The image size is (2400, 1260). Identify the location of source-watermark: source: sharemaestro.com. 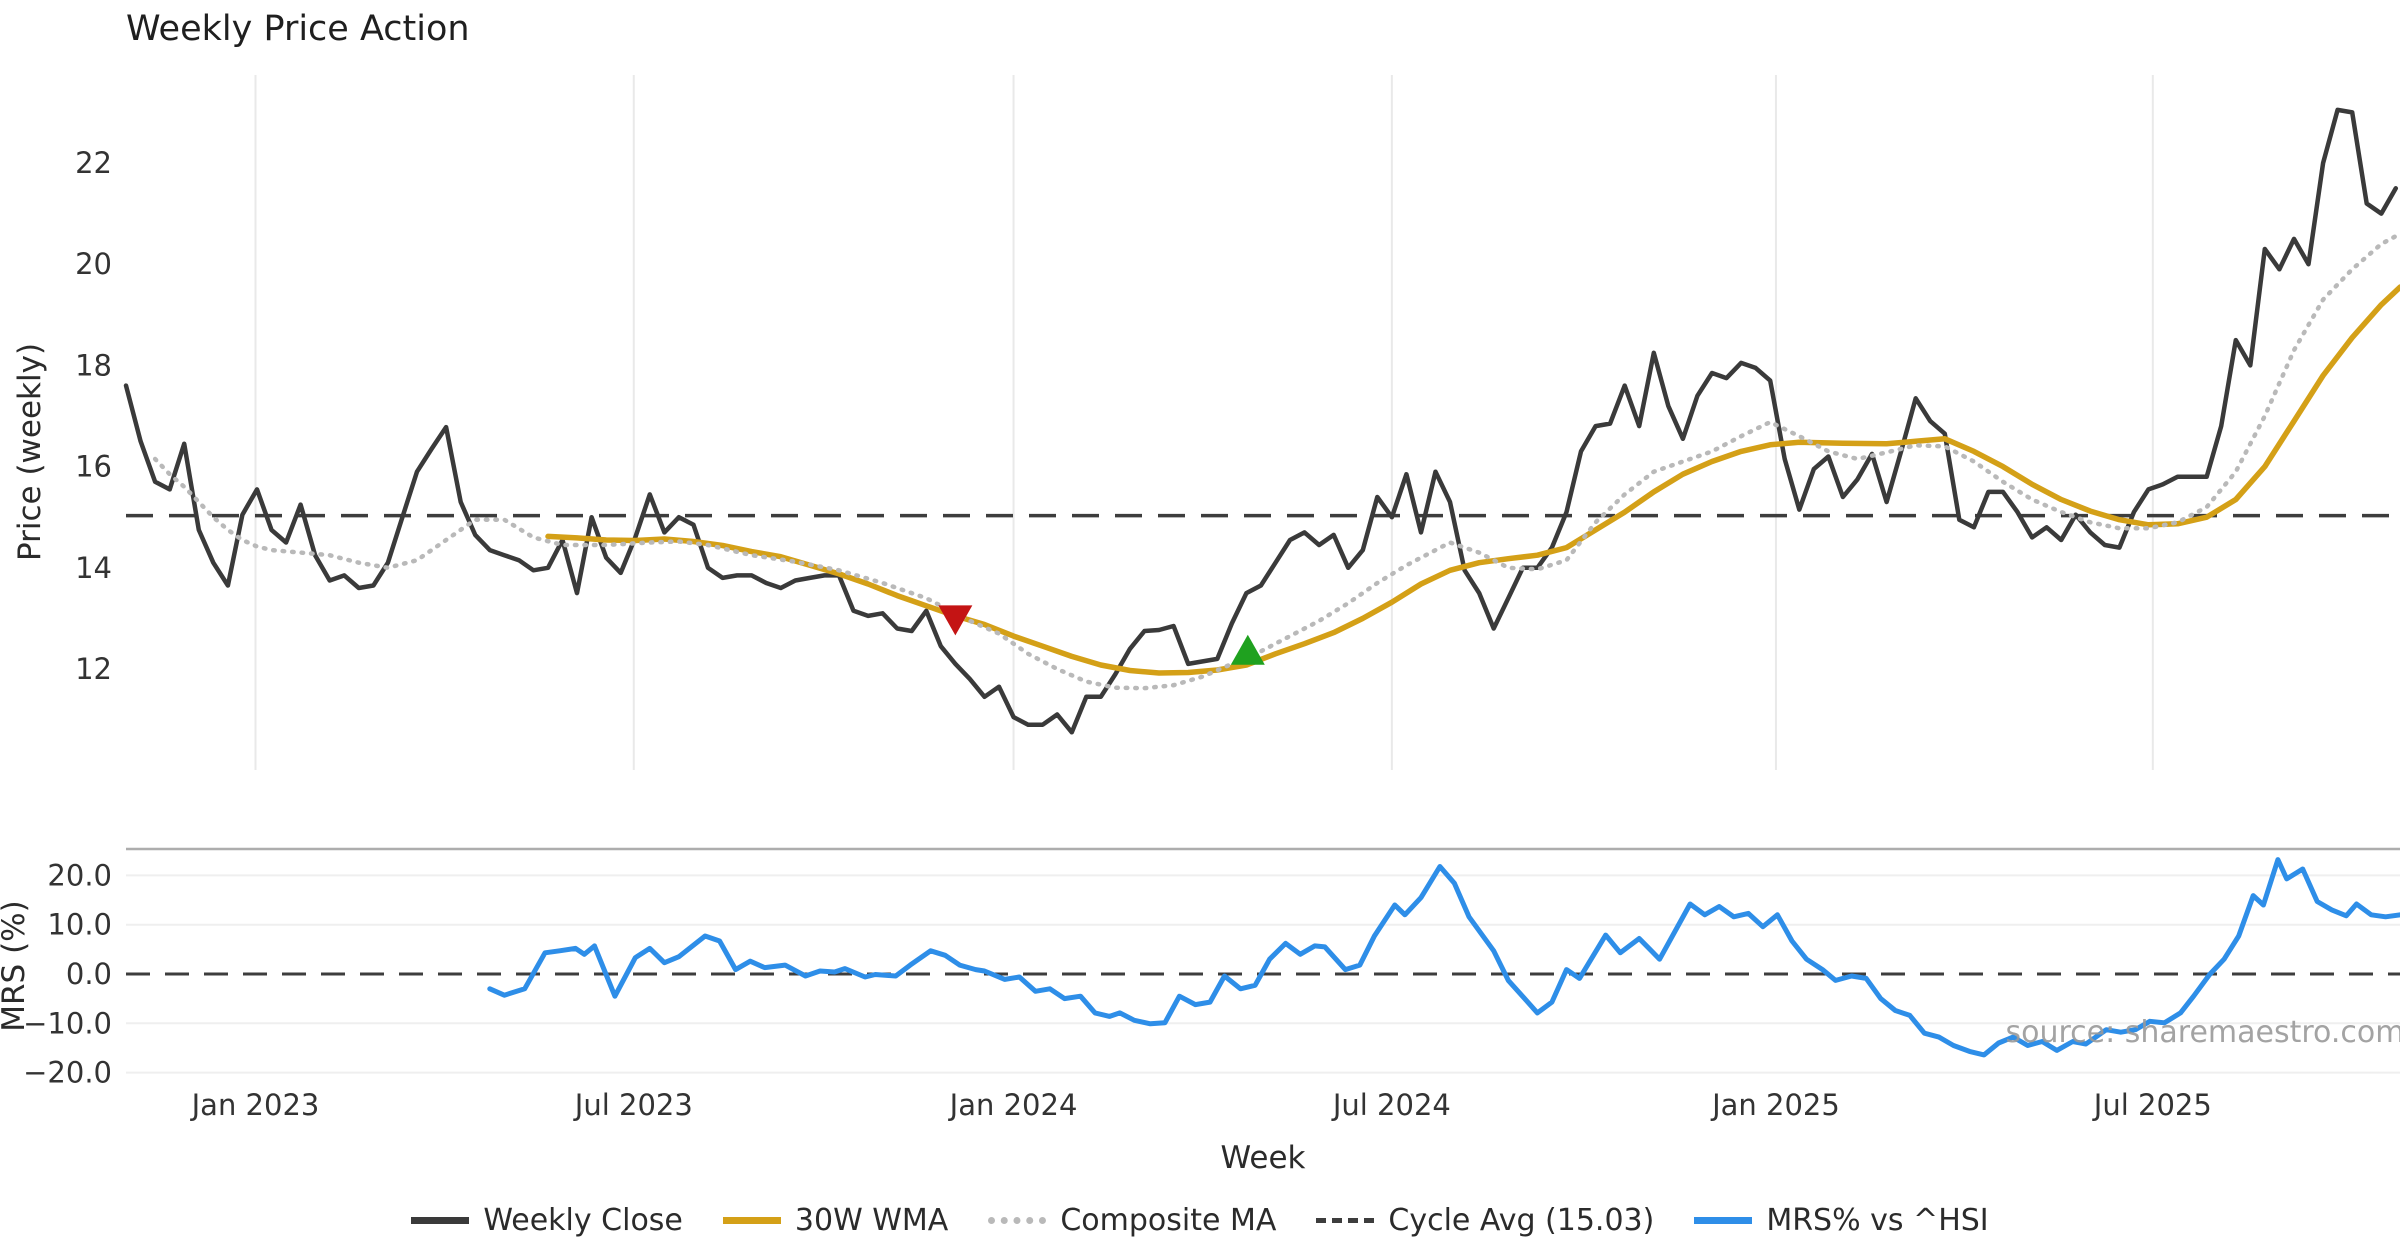
(2203, 1032).